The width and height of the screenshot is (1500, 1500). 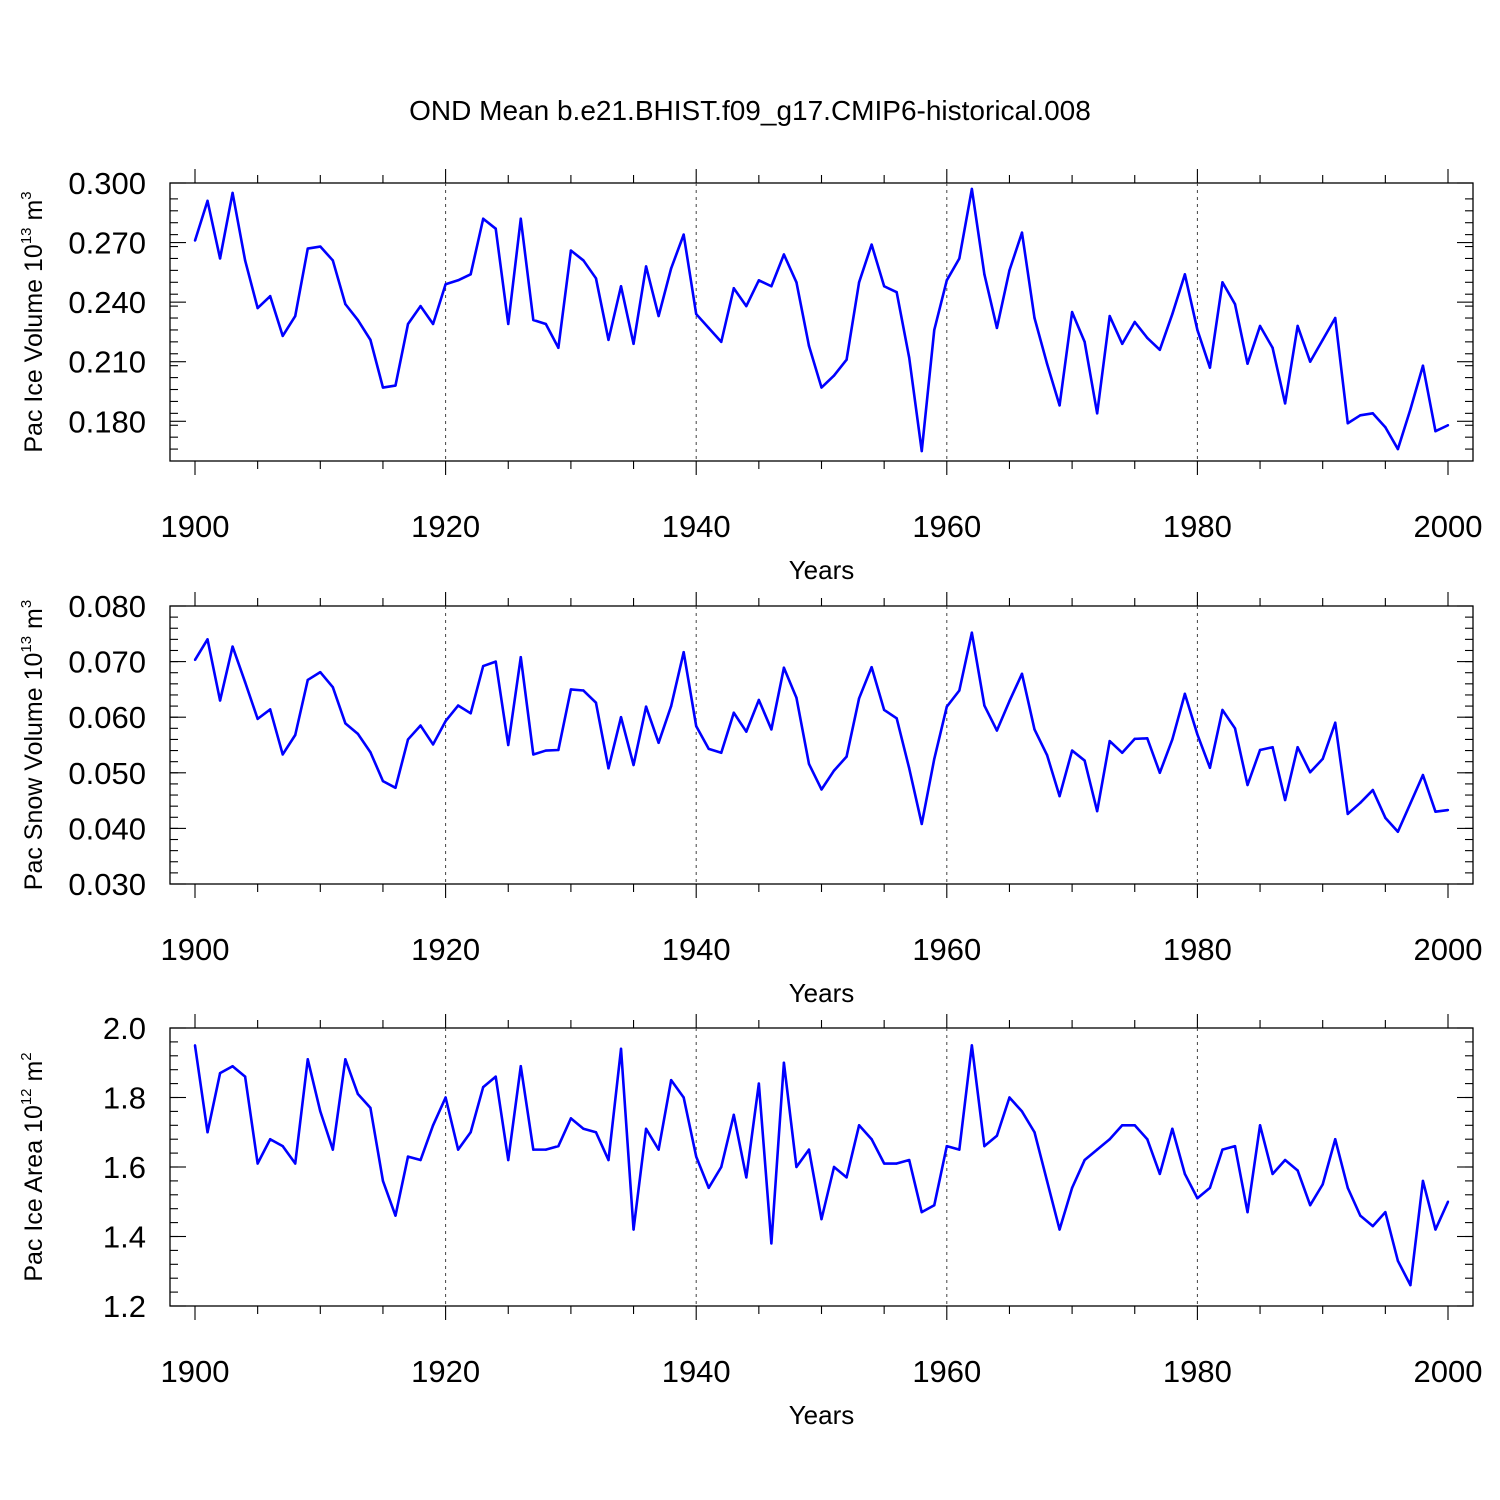 What do you see at coordinates (124, 1167) in the screenshot?
I see `y-tick-label: 1.6` at bounding box center [124, 1167].